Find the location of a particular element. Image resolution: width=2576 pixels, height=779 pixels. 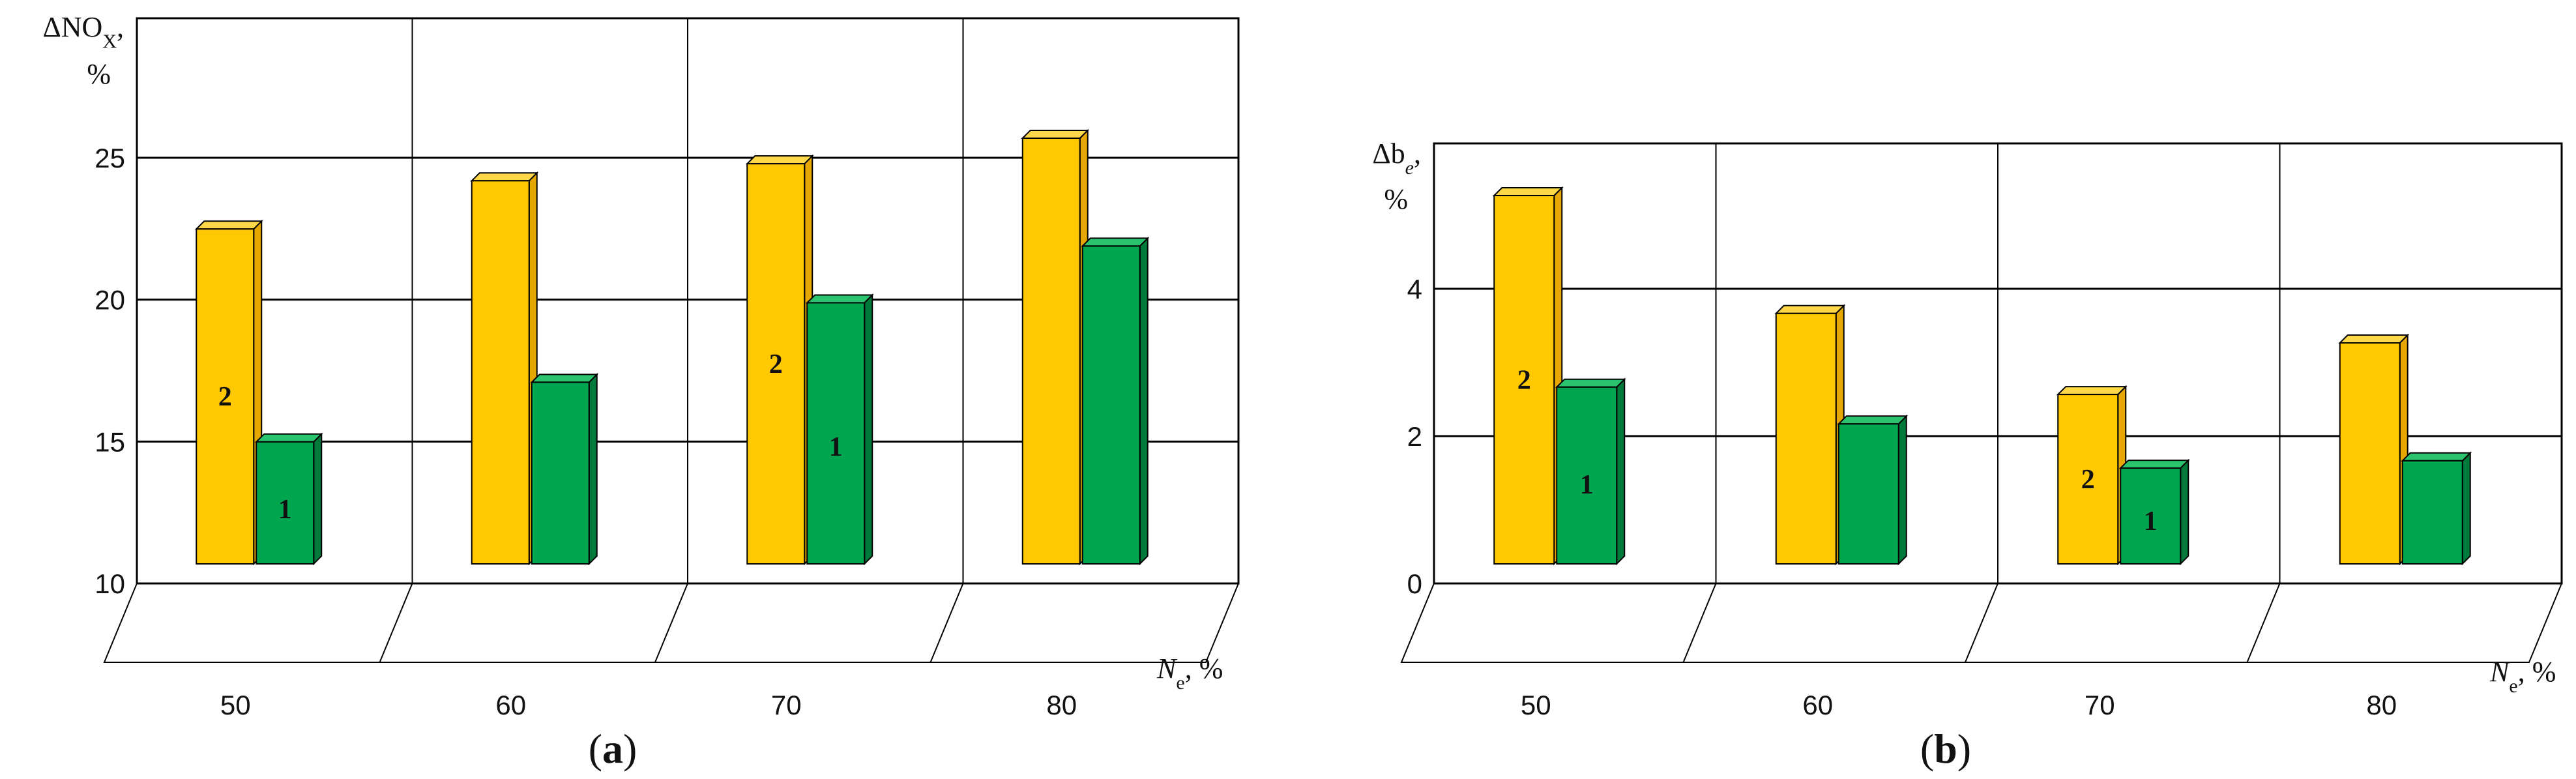

y-axis-label: ΔNOX, is located at coordinates (83, 32).